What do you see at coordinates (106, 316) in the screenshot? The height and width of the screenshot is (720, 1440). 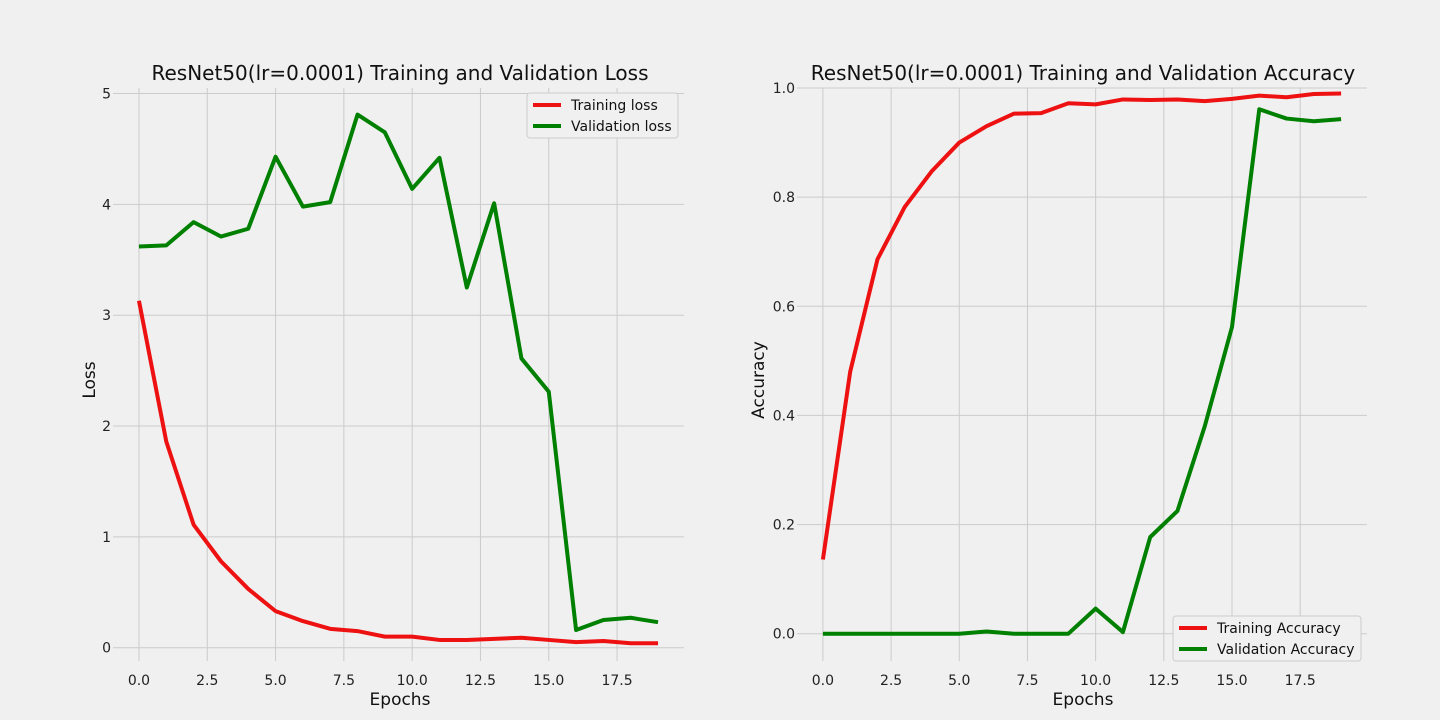 I see `loss-y-tick-label: 3` at bounding box center [106, 316].